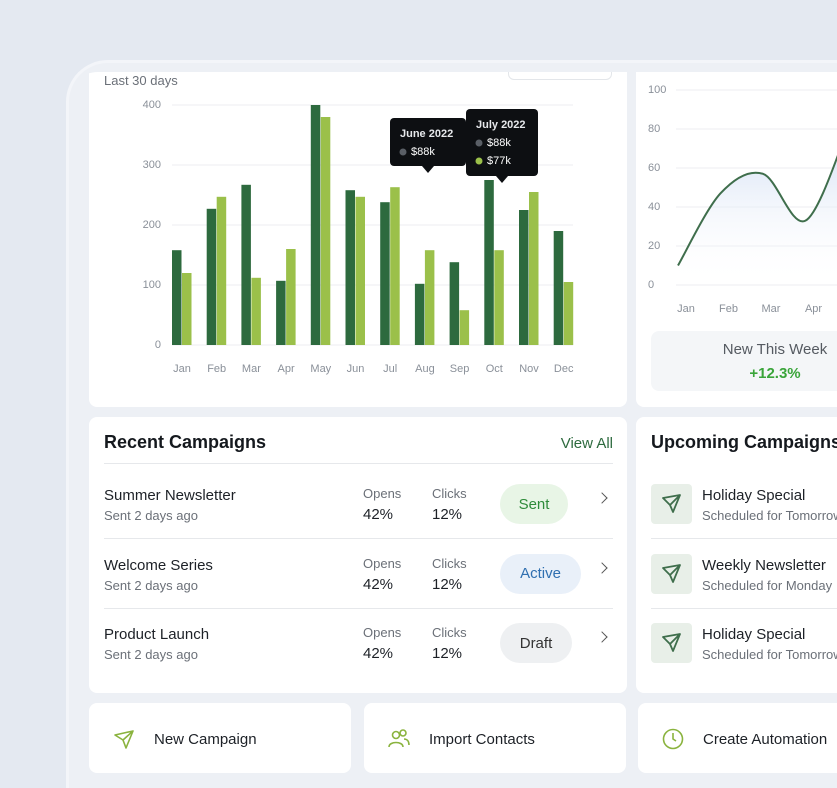 The image size is (837, 788). Describe the element at coordinates (775, 373) in the screenshot. I see `stat-value: +12.3%` at that location.